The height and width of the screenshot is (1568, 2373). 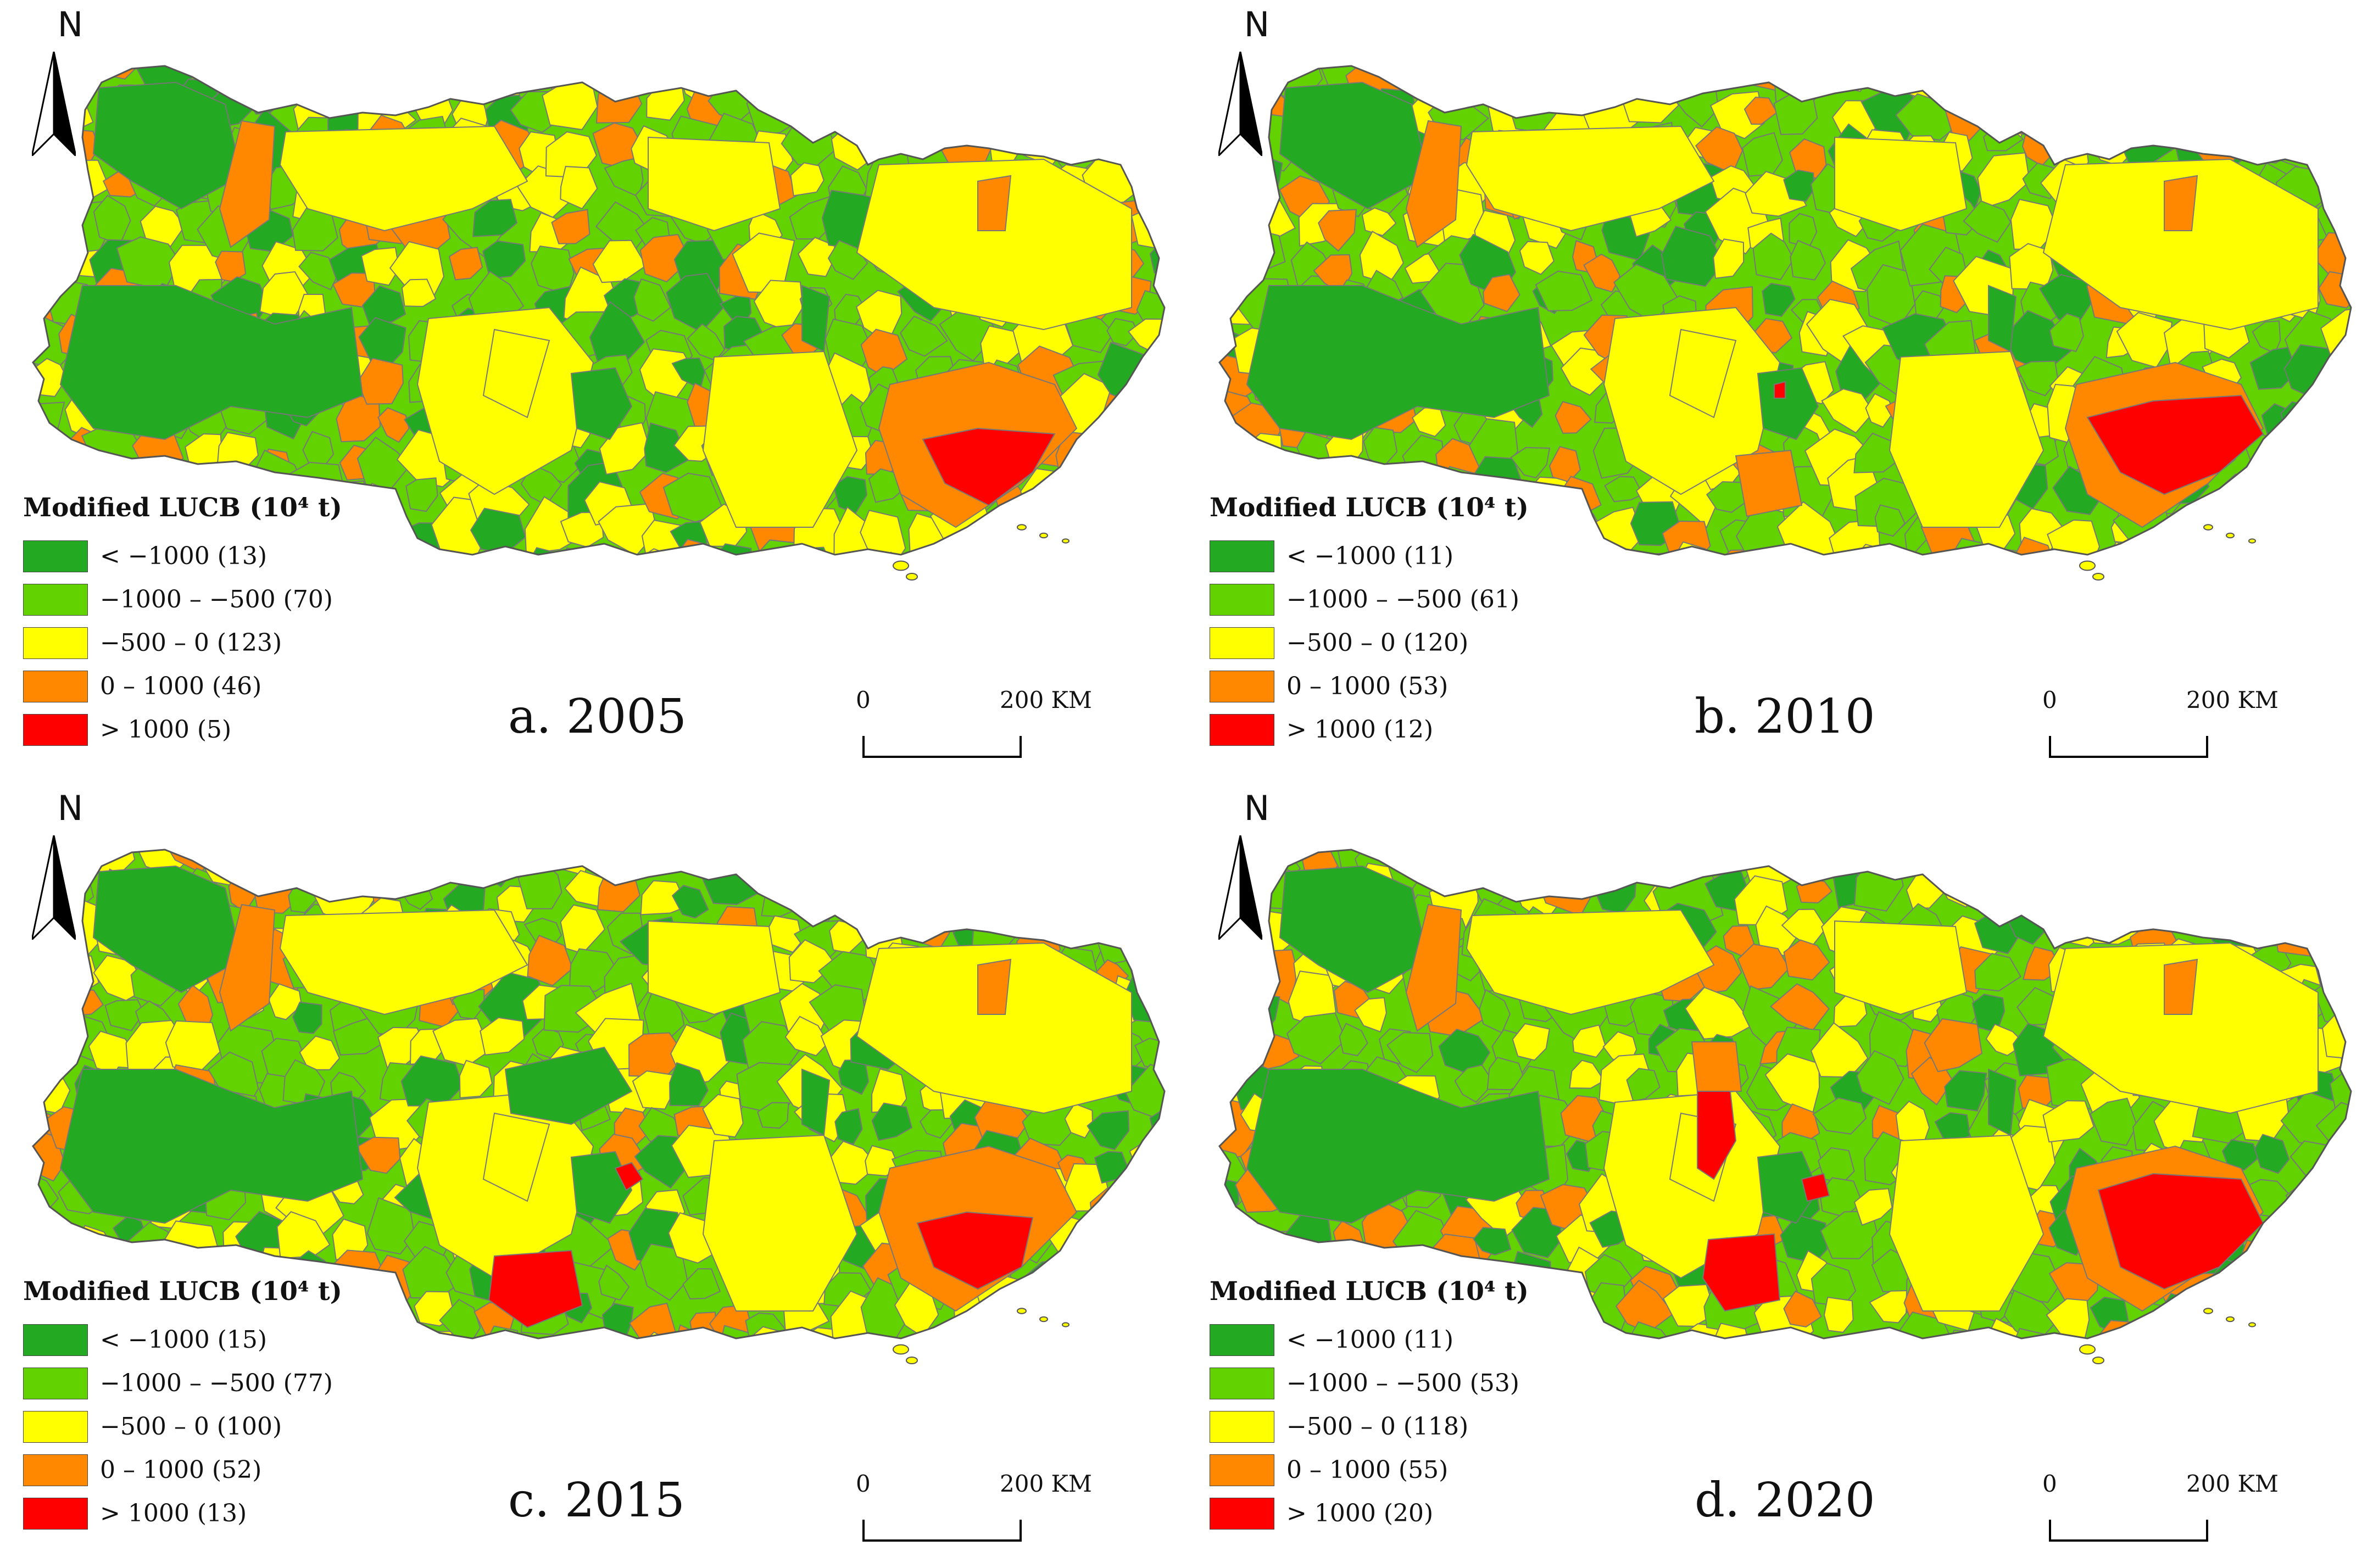 What do you see at coordinates (183, 729) in the screenshot?
I see `legend-item: > 1000 (5)` at bounding box center [183, 729].